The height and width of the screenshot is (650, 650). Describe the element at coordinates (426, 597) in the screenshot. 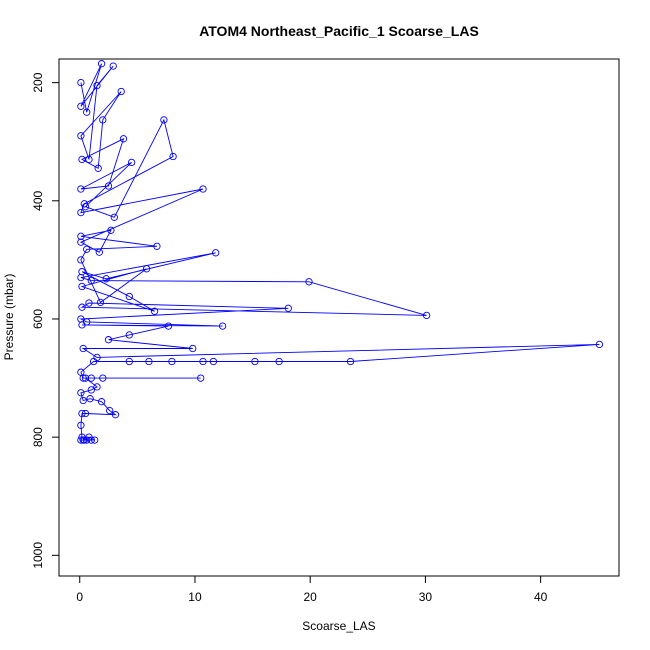

I see `x-tick-label: 30` at that location.